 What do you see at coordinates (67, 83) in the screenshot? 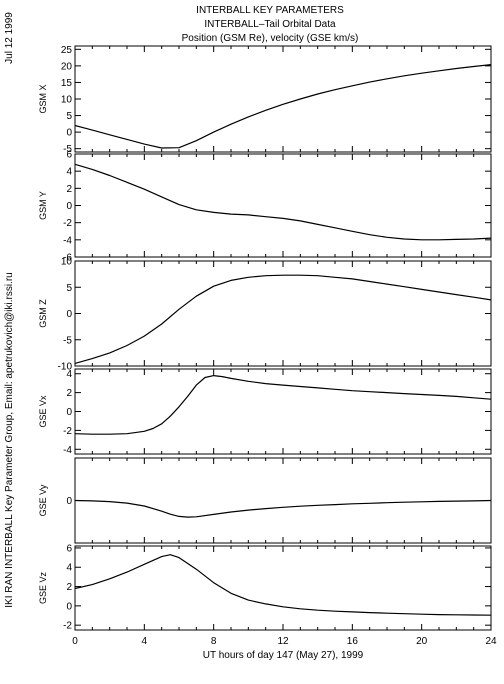
I see `y-tick-label: 15` at bounding box center [67, 83].